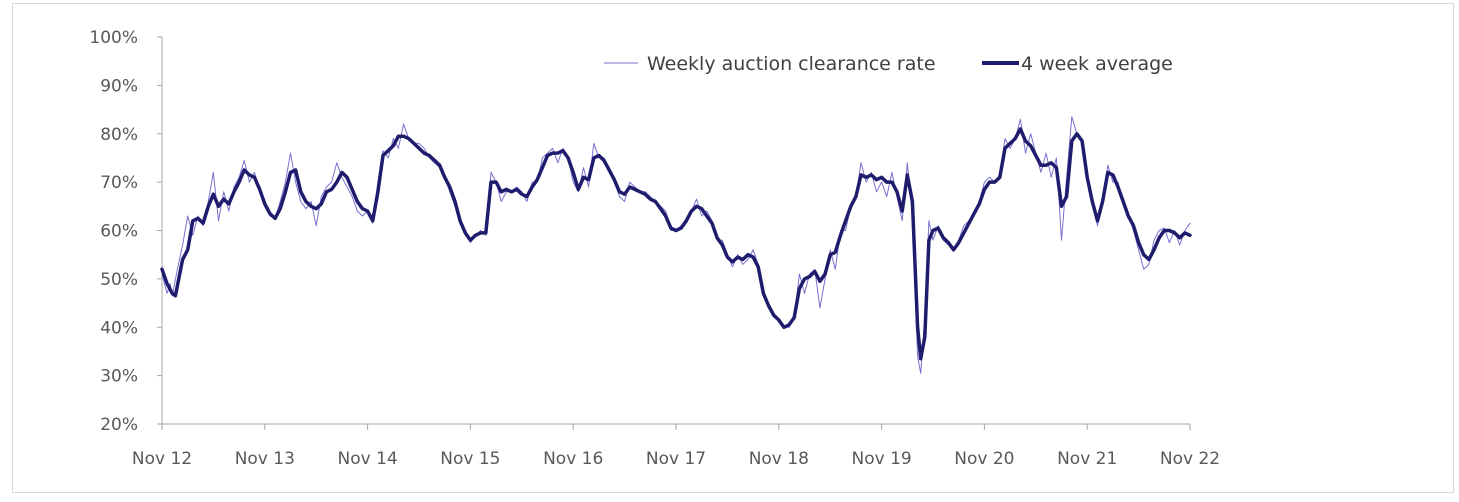 Image resolution: width=1459 pixels, height=502 pixels. I want to click on y-tick-label: 20%, so click(119, 425).